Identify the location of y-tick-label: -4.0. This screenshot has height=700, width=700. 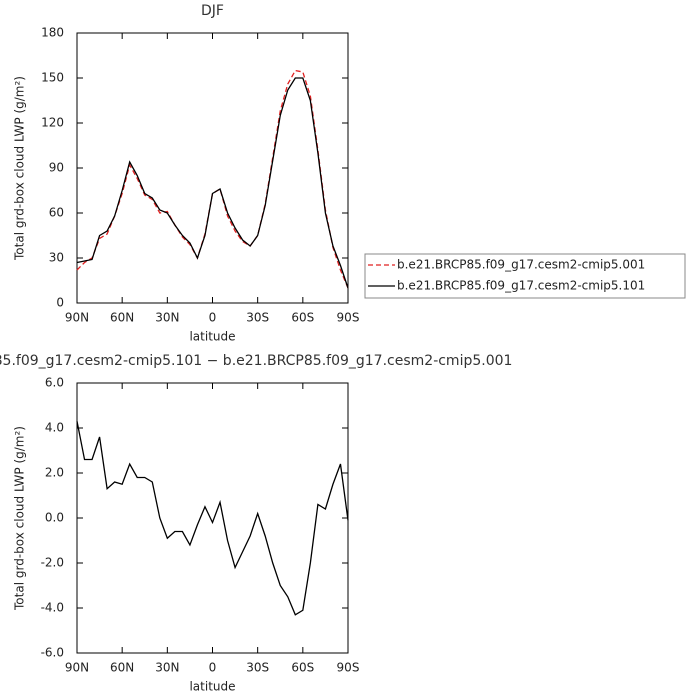
(52, 608).